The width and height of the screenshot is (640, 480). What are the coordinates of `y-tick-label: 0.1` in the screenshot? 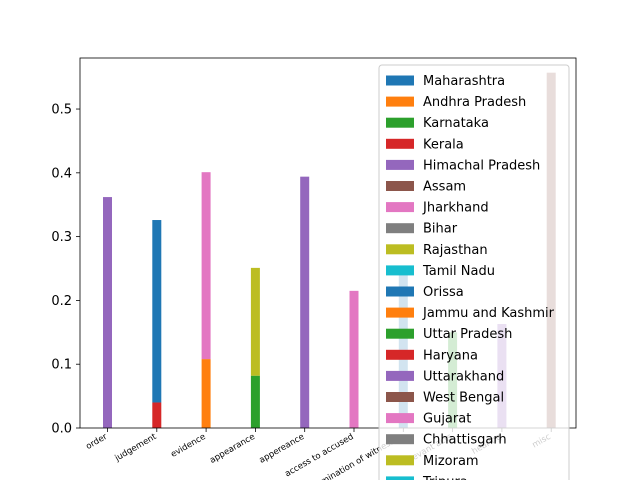 It's located at (61, 365).